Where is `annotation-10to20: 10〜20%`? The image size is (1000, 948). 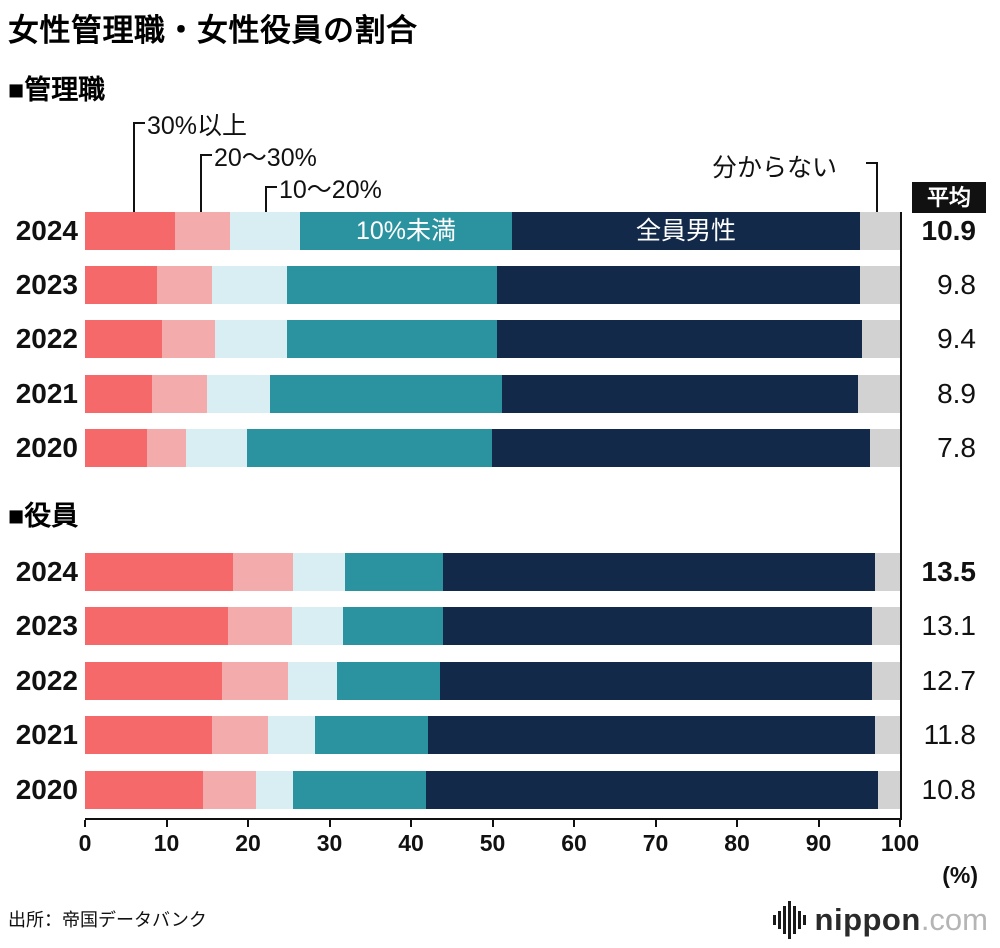
annotation-10to20: 10〜20% is located at coordinates (330, 190).